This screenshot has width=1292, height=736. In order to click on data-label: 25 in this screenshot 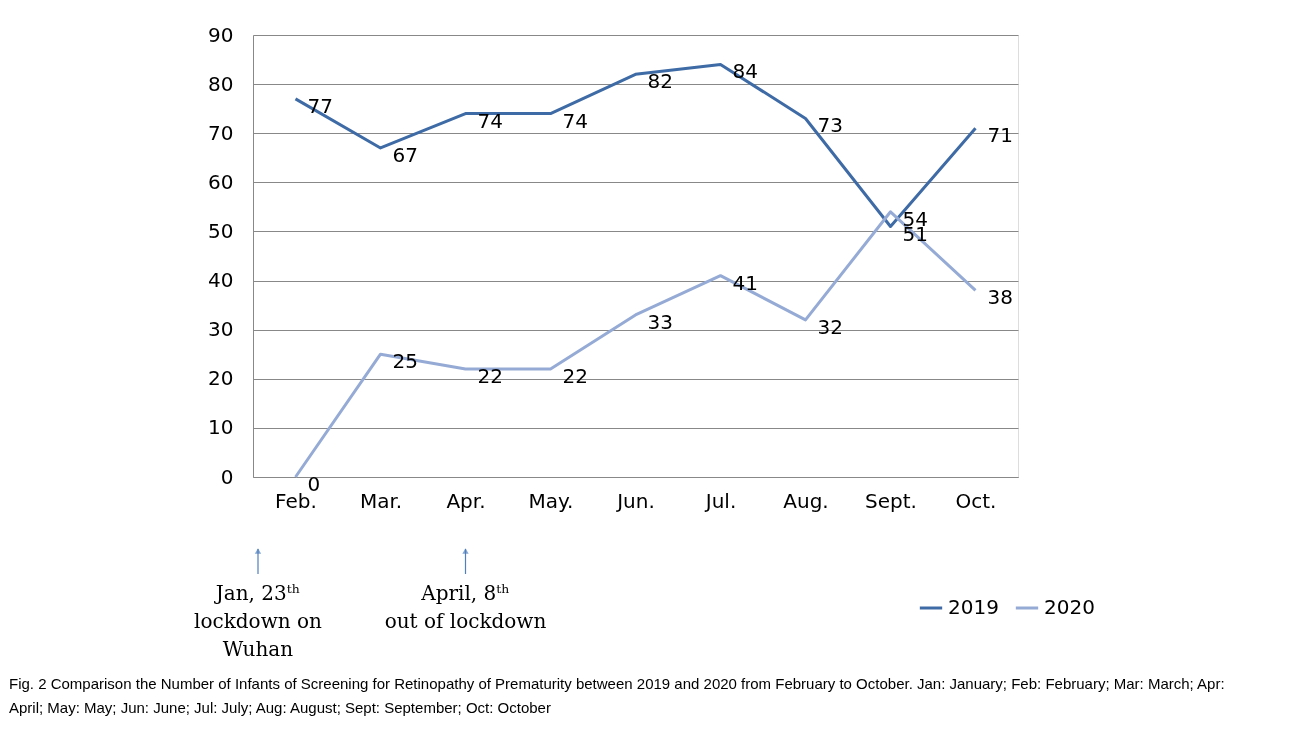, I will do `click(405, 361)`.